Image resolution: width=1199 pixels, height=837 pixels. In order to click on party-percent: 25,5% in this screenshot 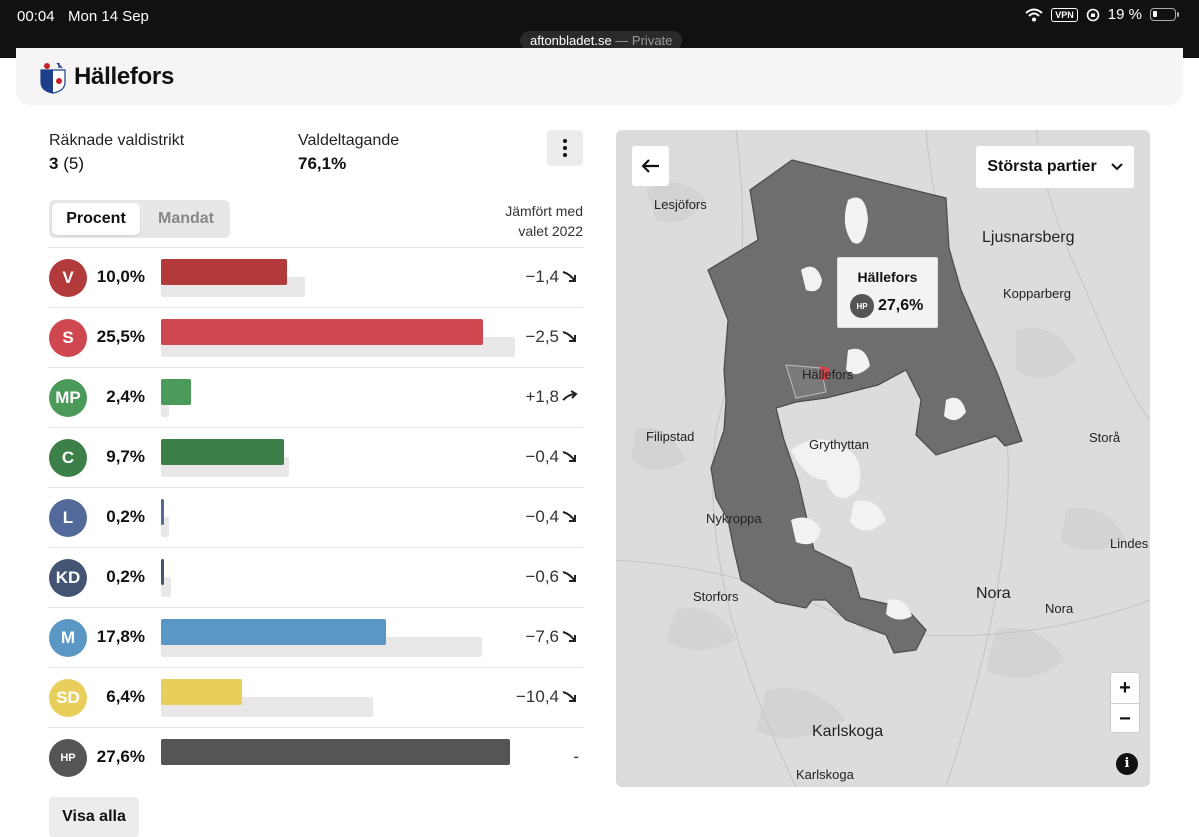, I will do `click(120, 336)`.